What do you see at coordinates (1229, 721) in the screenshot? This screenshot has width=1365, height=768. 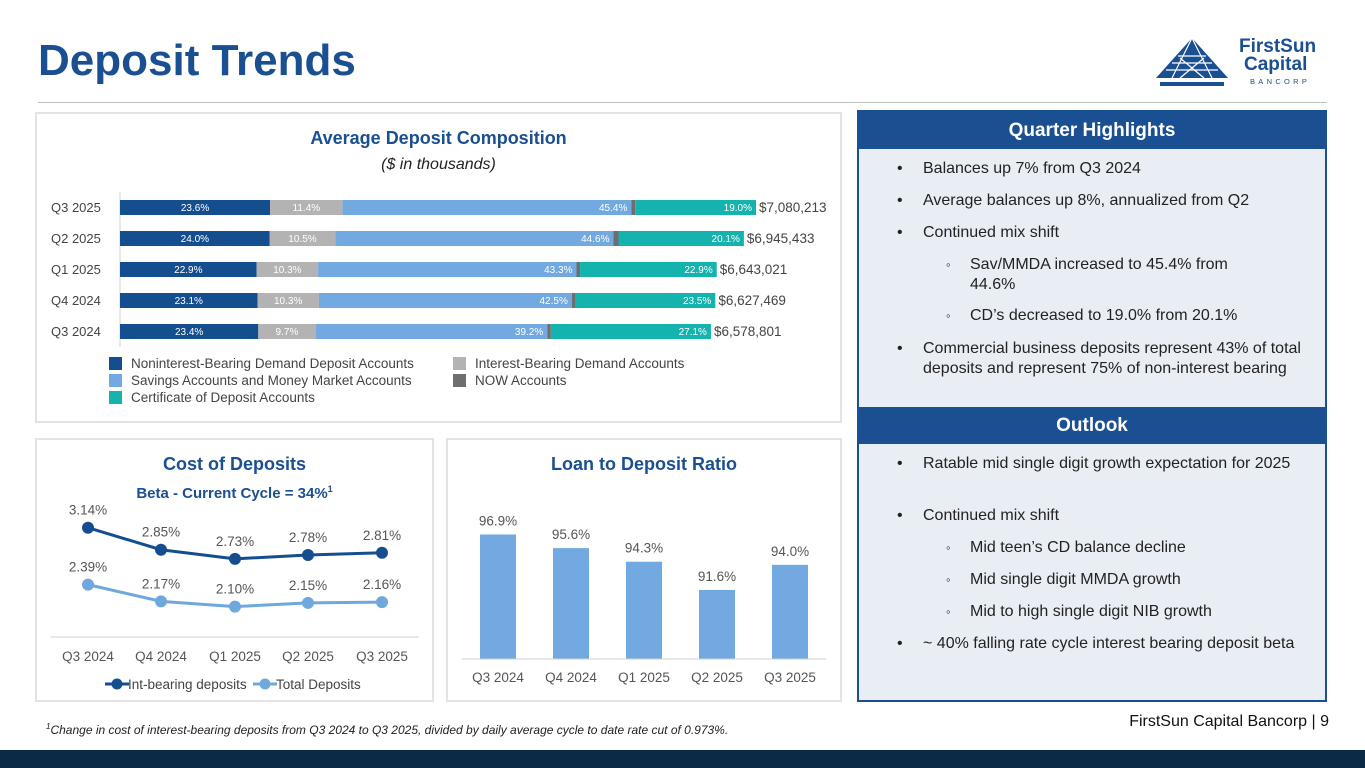 I see `page-label: FirstSun Capital Bancorp | 9` at bounding box center [1229, 721].